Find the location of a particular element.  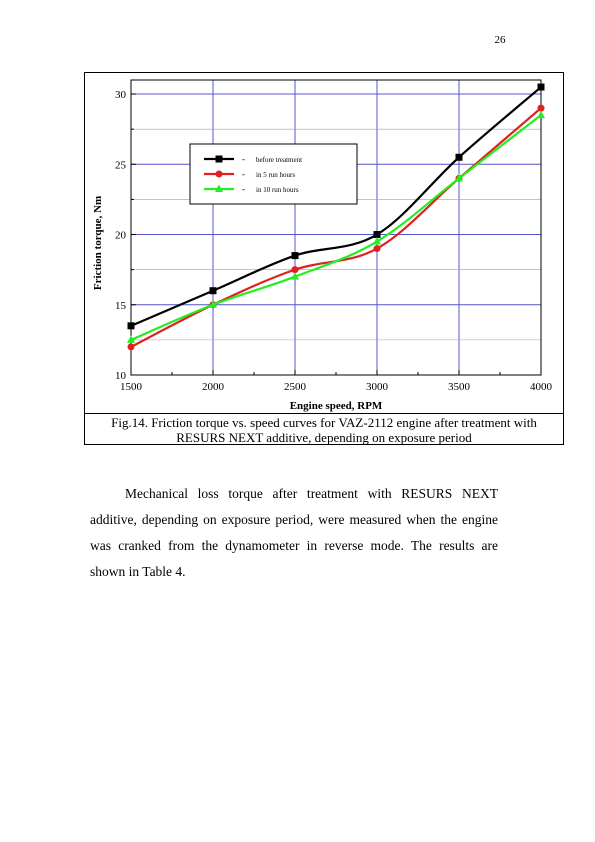

x-tick-label: 1500 is located at coordinates (131, 387).